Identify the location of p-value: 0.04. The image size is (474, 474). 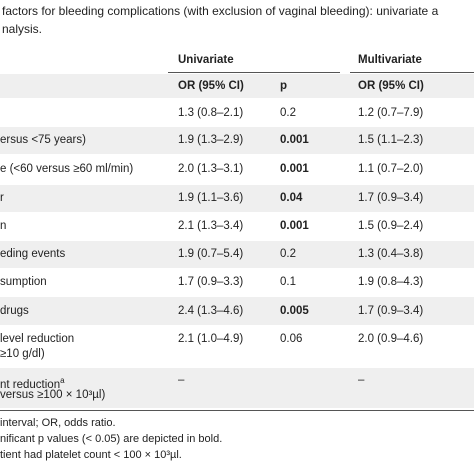
(291, 198).